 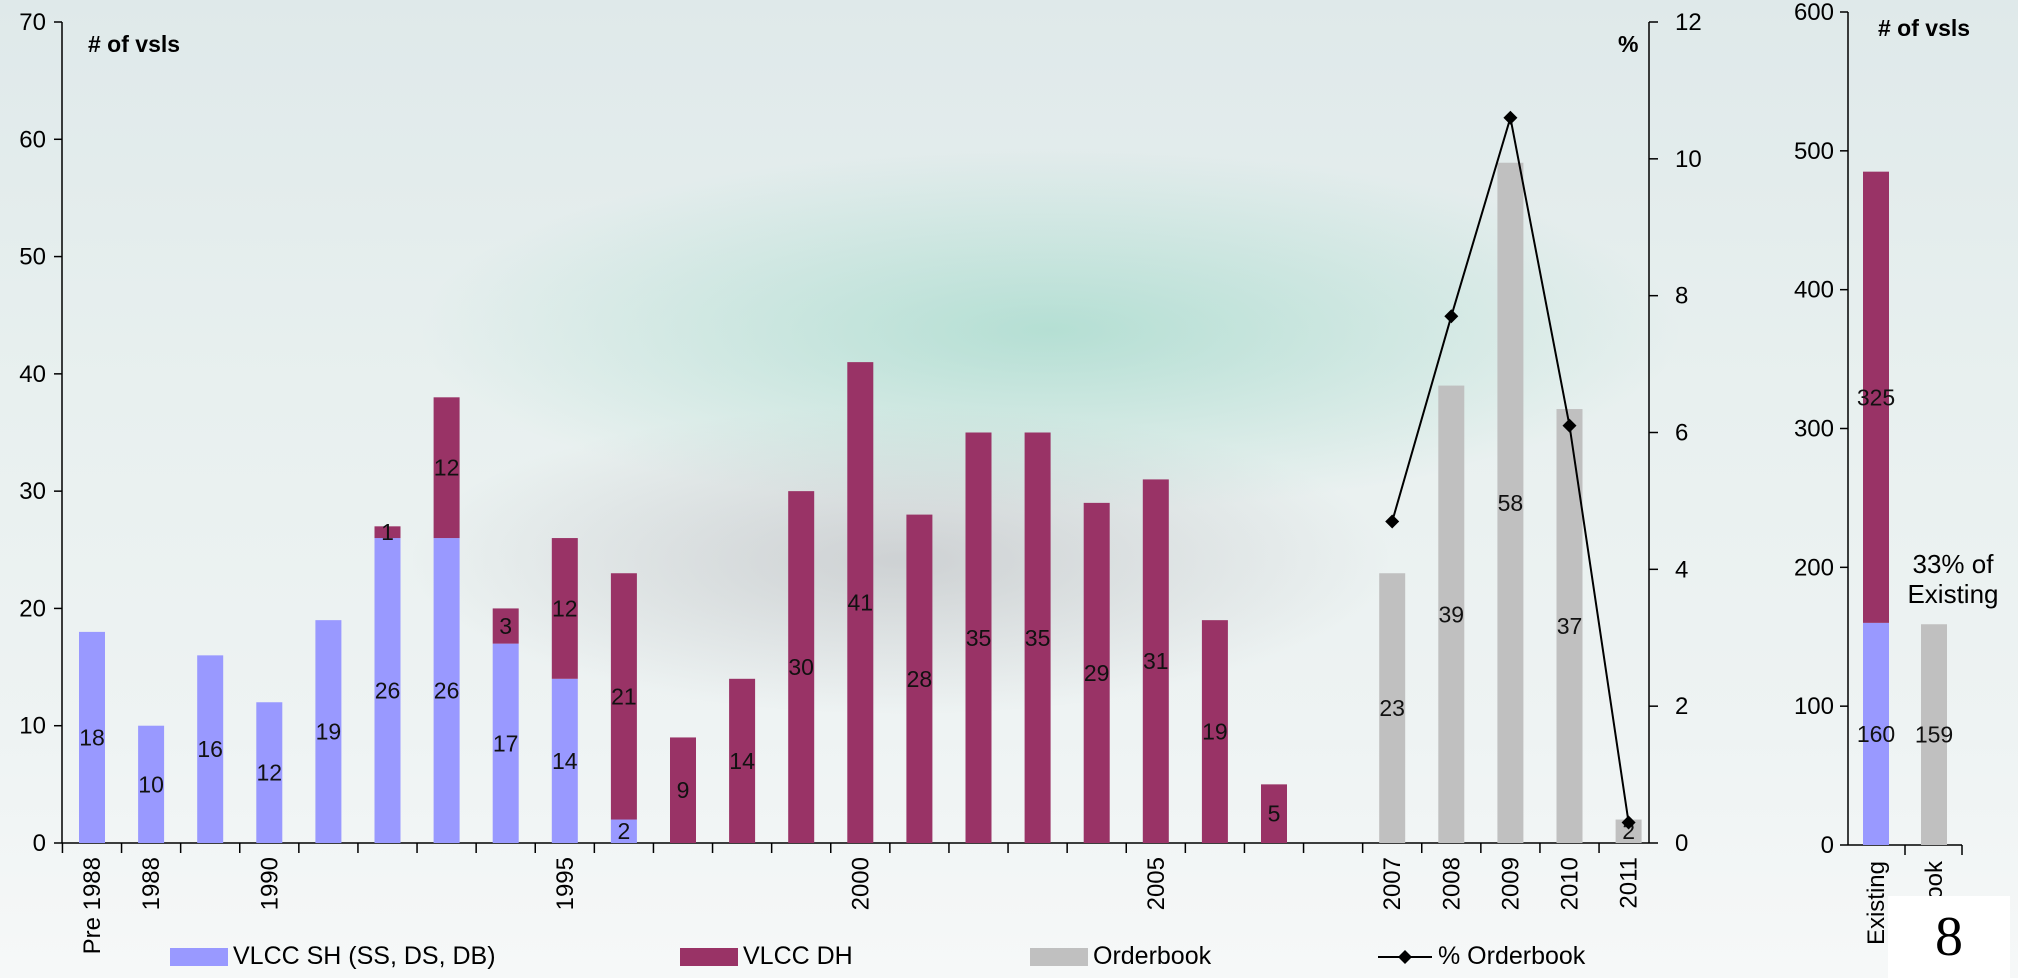 What do you see at coordinates (1681, 843) in the screenshot?
I see `right-y-tick-label: 0` at bounding box center [1681, 843].